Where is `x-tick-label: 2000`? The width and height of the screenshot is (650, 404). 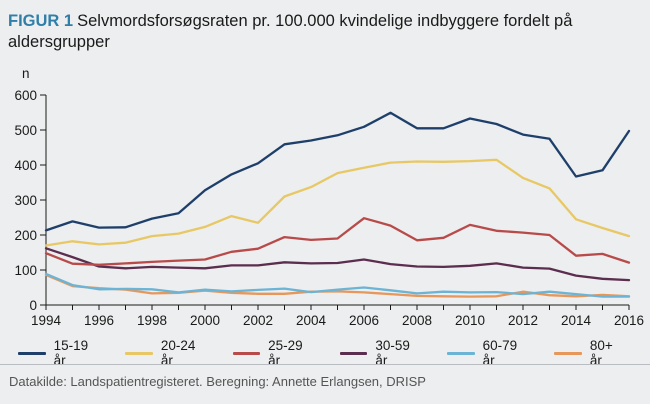 x-tick-label: 2000 is located at coordinates (205, 320).